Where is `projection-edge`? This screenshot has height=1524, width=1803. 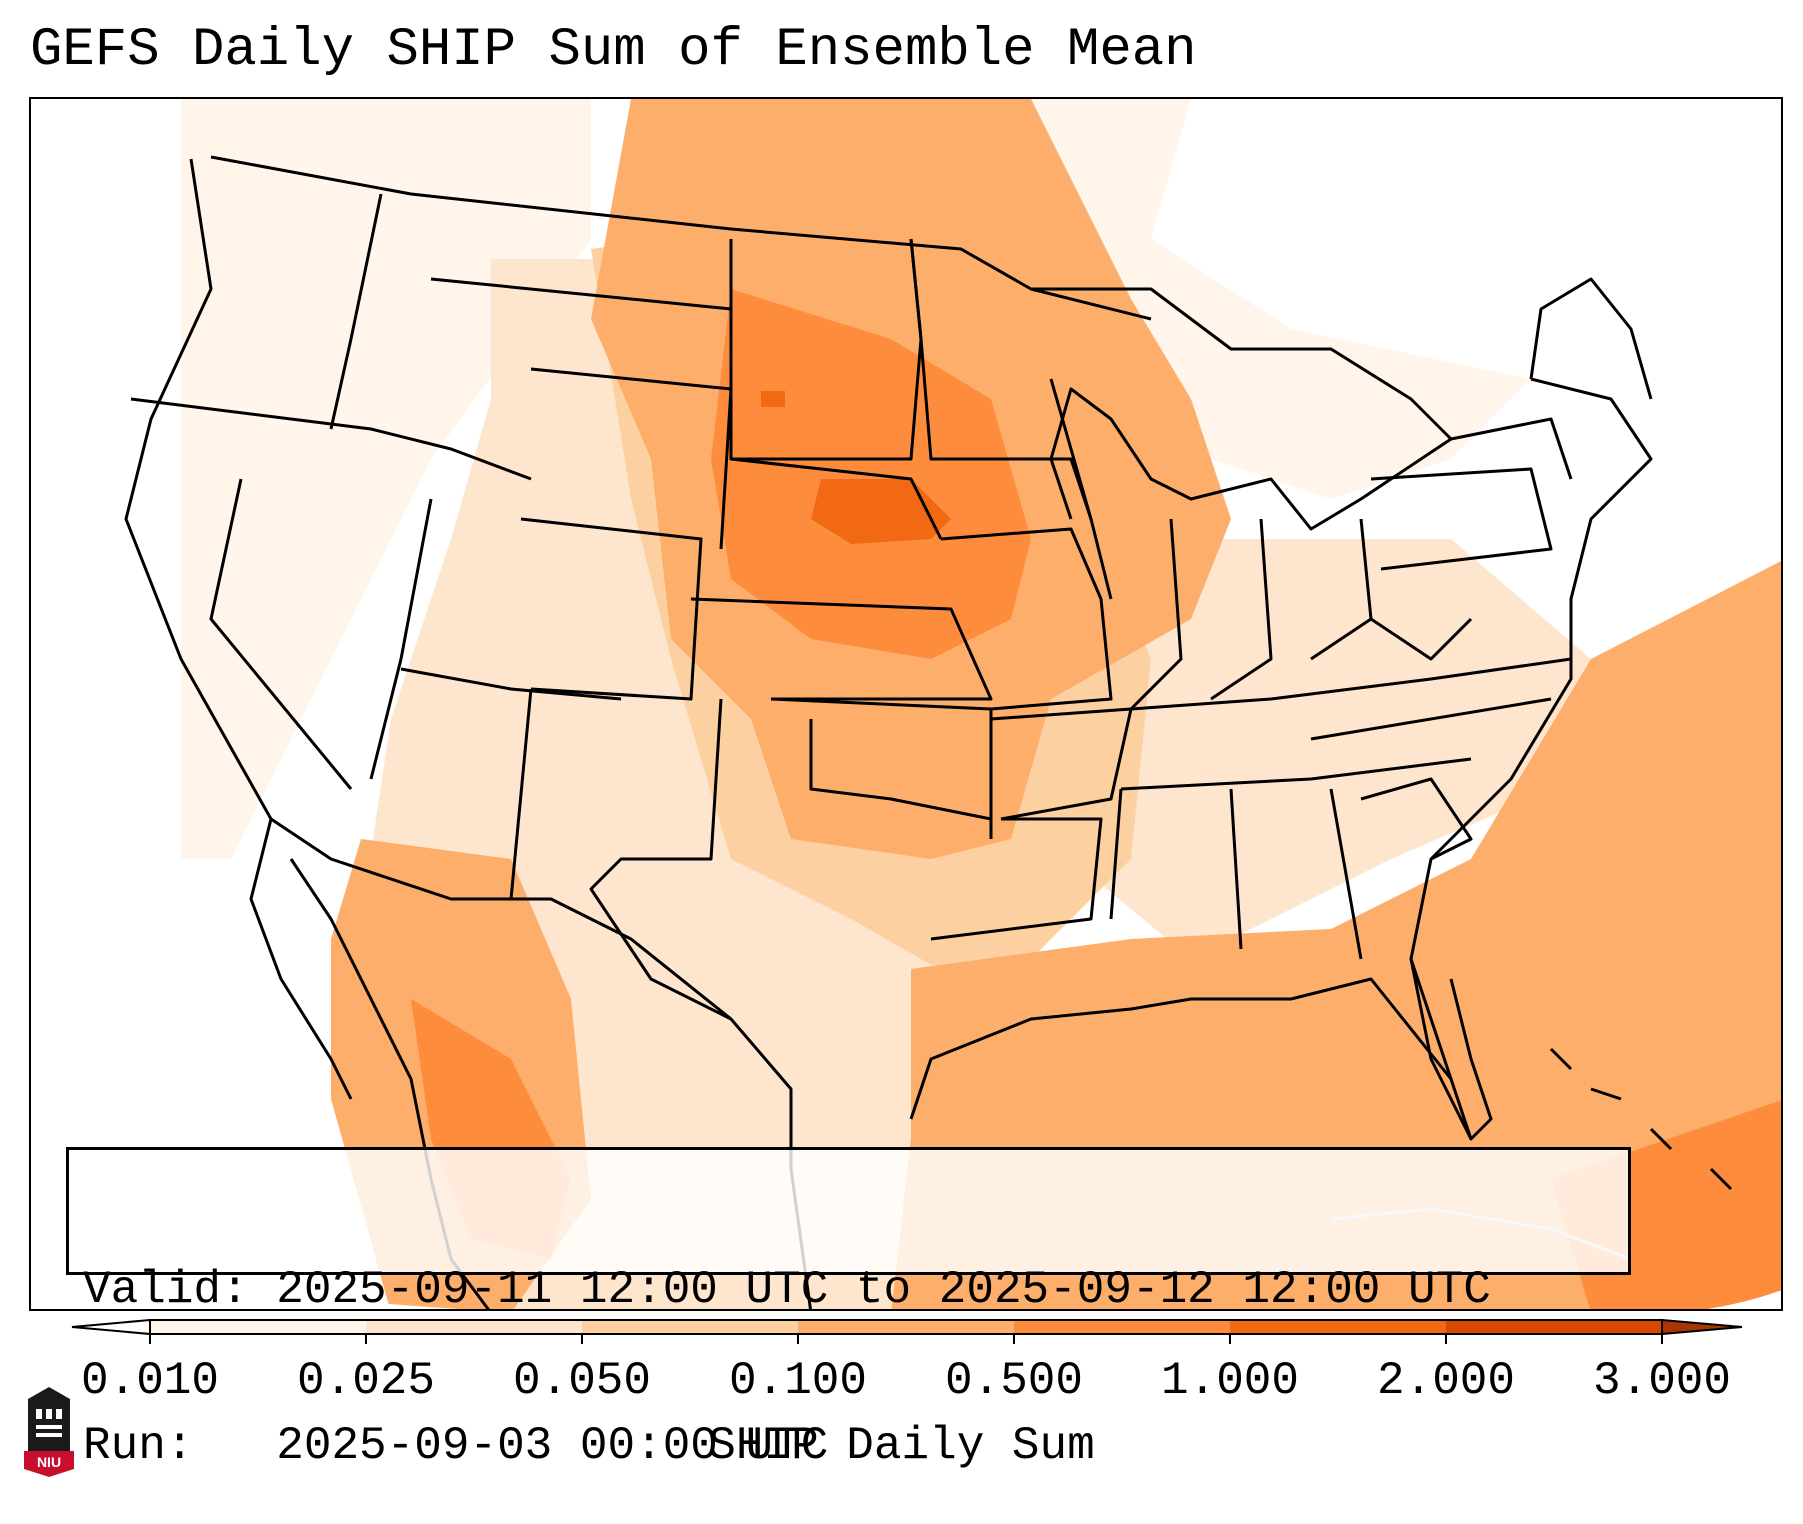 projection-edge is located at coordinates (245, 1279).